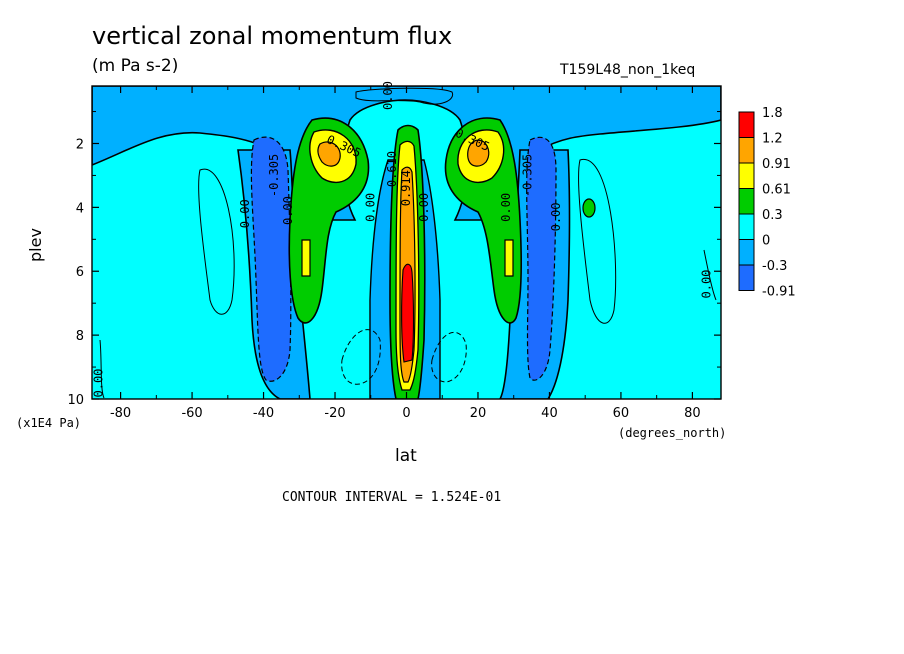 Image resolution: width=904 pixels, height=654 pixels. Describe the element at coordinates (80, 272) in the screenshot. I see `y-tick-label: 6` at that location.